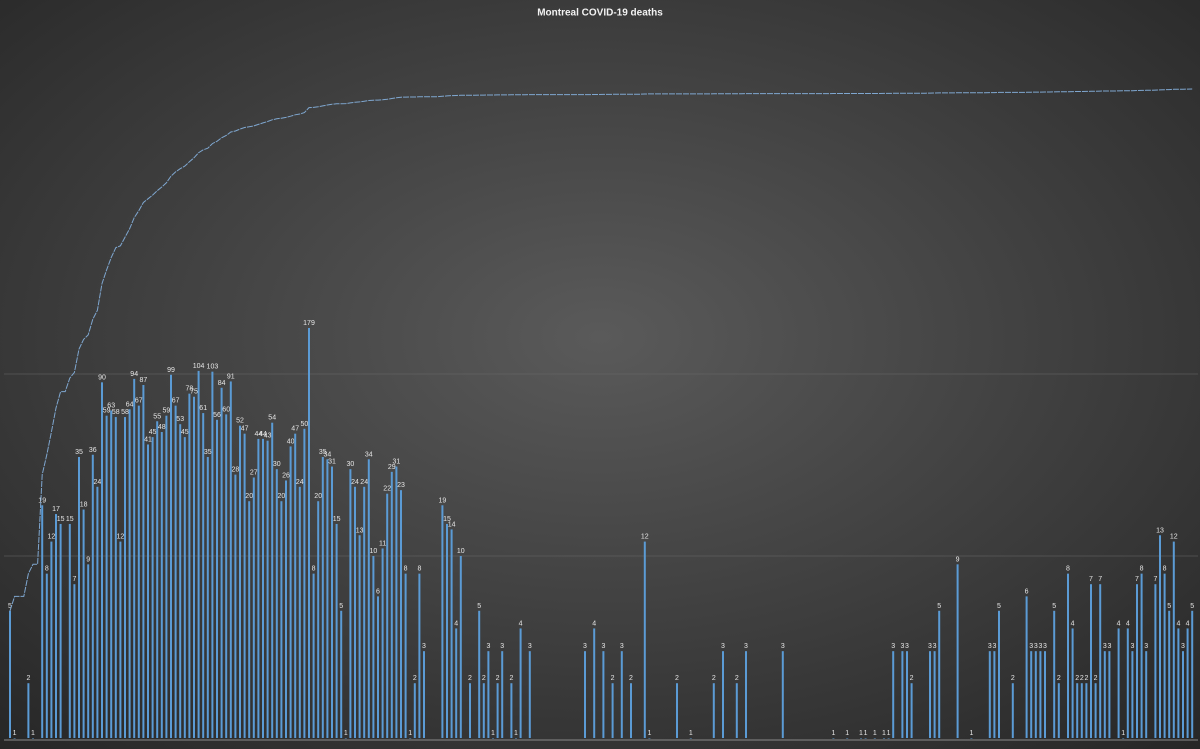  I want to click on value-label: 103, so click(213, 367).